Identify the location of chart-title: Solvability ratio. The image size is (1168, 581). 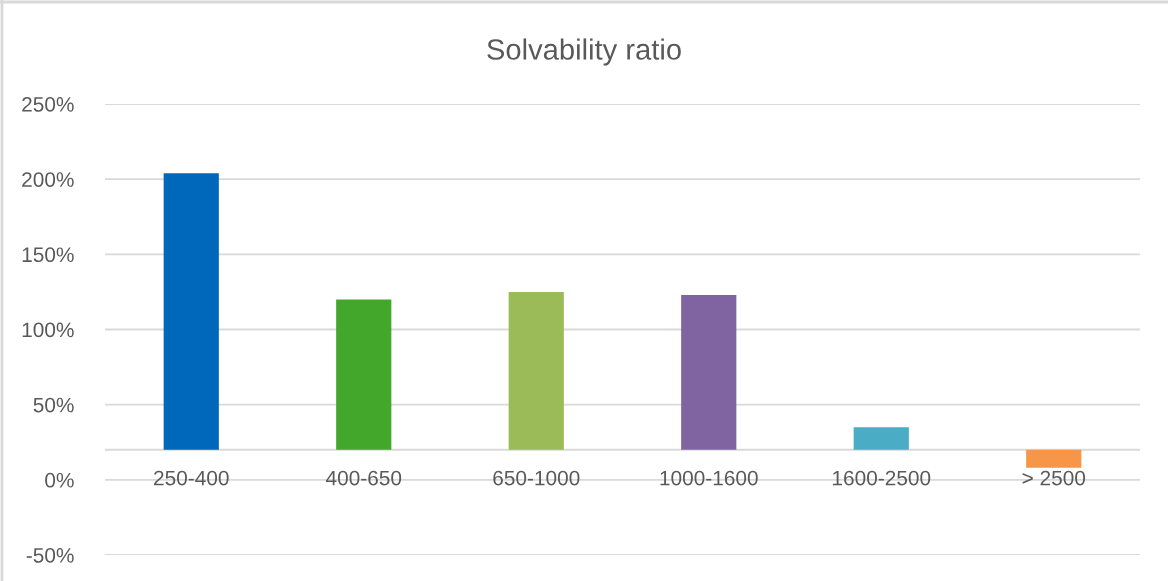
(584, 52).